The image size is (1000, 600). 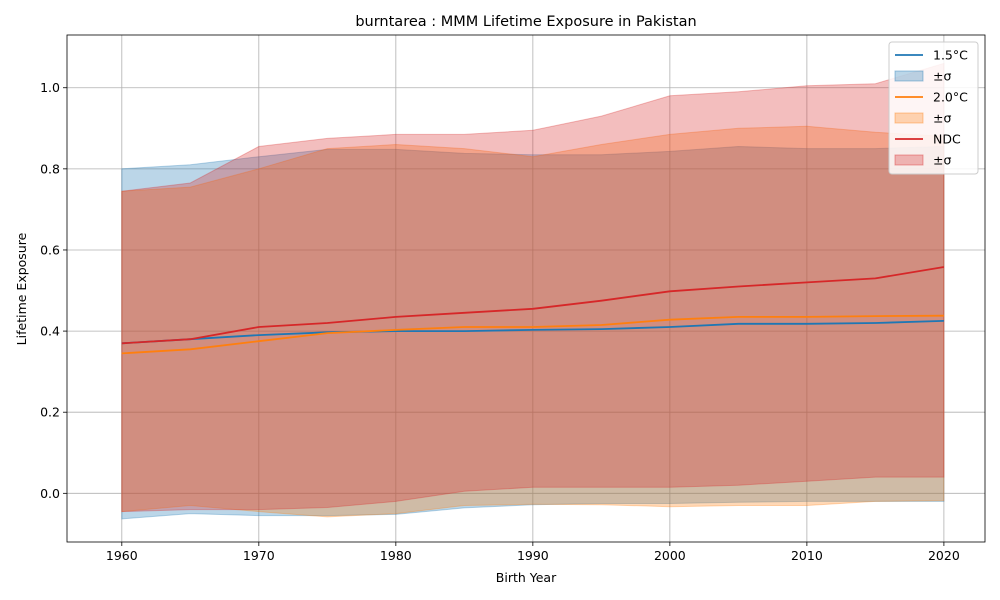 I want to click on legend-box, so click(x=933, y=108).